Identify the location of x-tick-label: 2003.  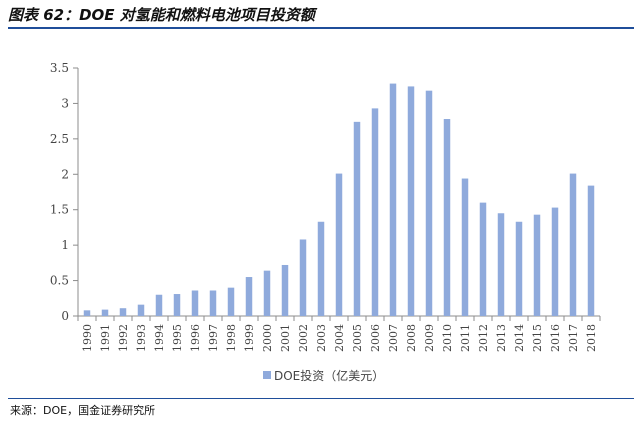
(321, 338).